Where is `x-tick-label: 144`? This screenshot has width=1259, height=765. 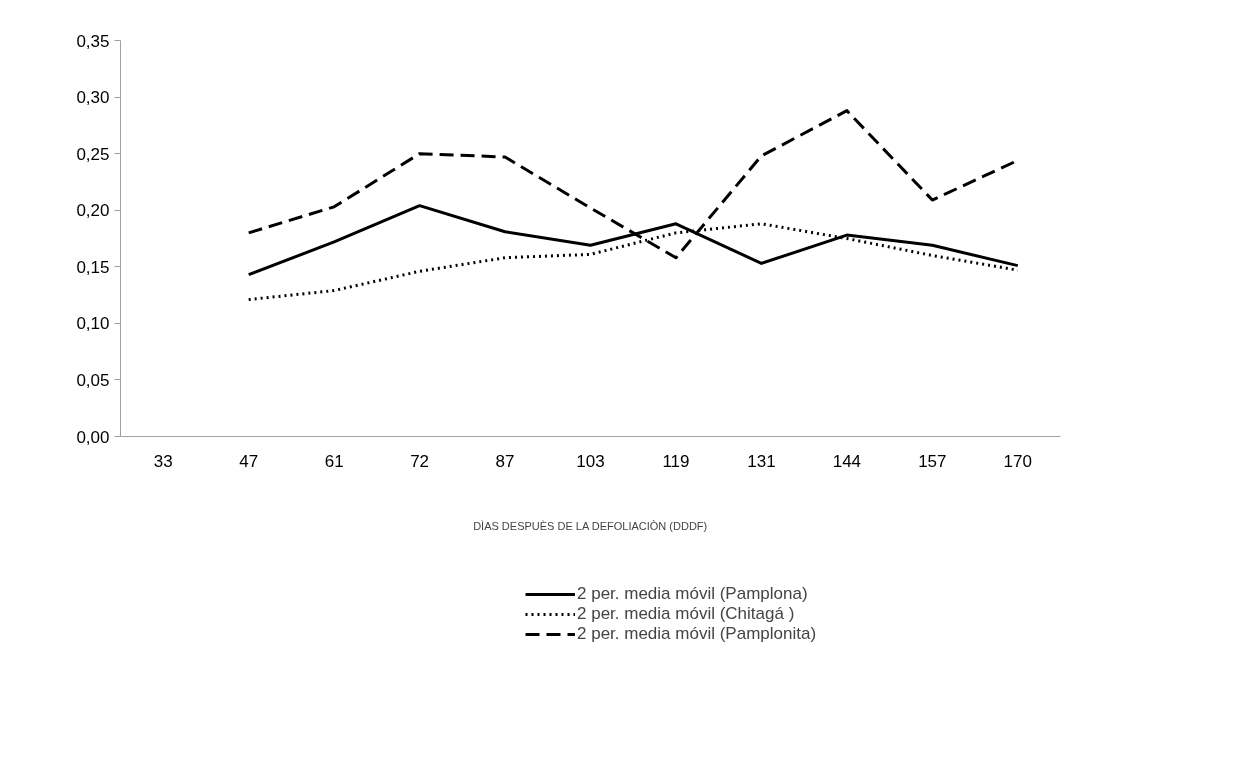
x-tick-label: 144 is located at coordinates (847, 461).